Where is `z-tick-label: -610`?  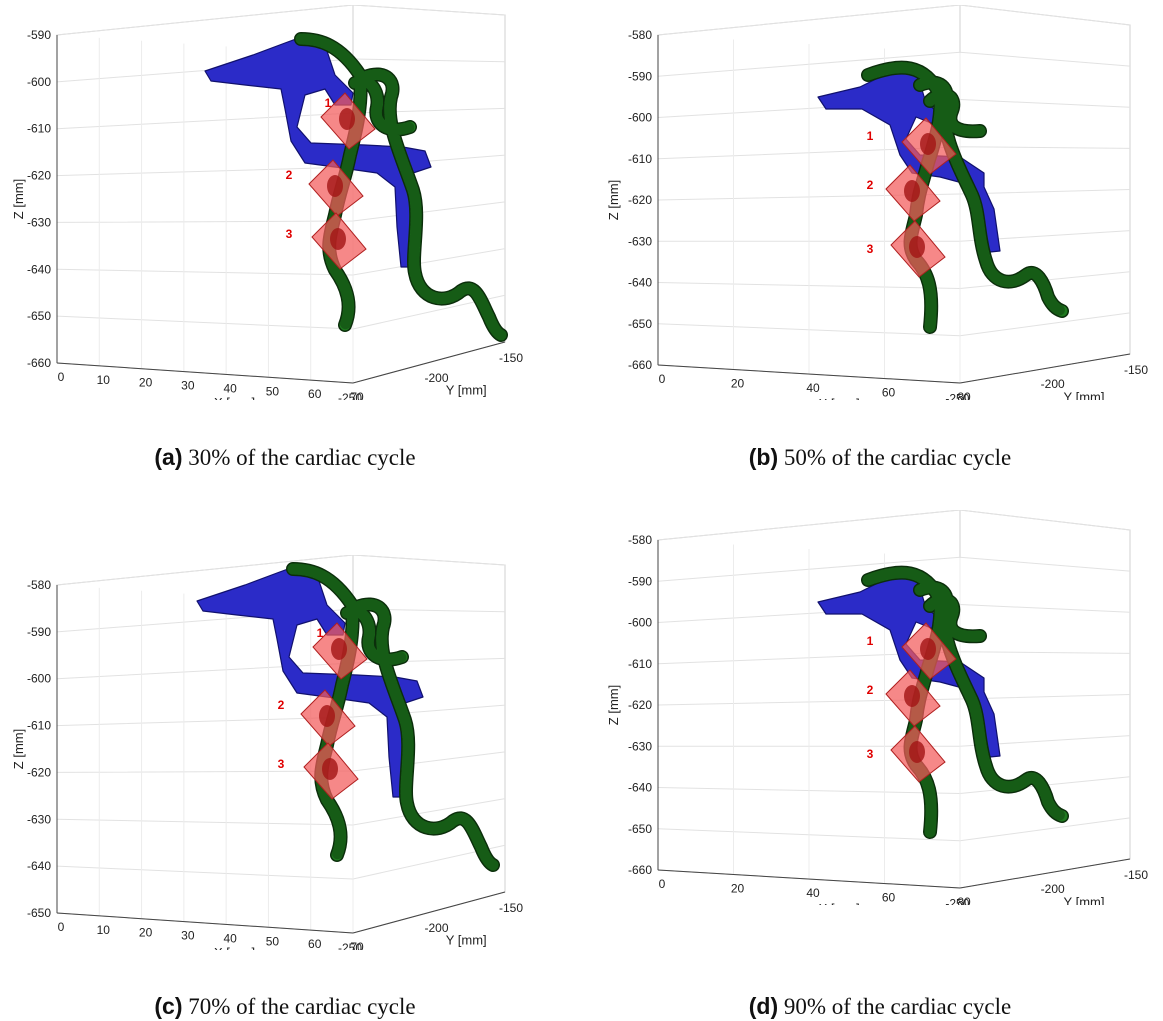
z-tick-label: -610 is located at coordinates (640, 159).